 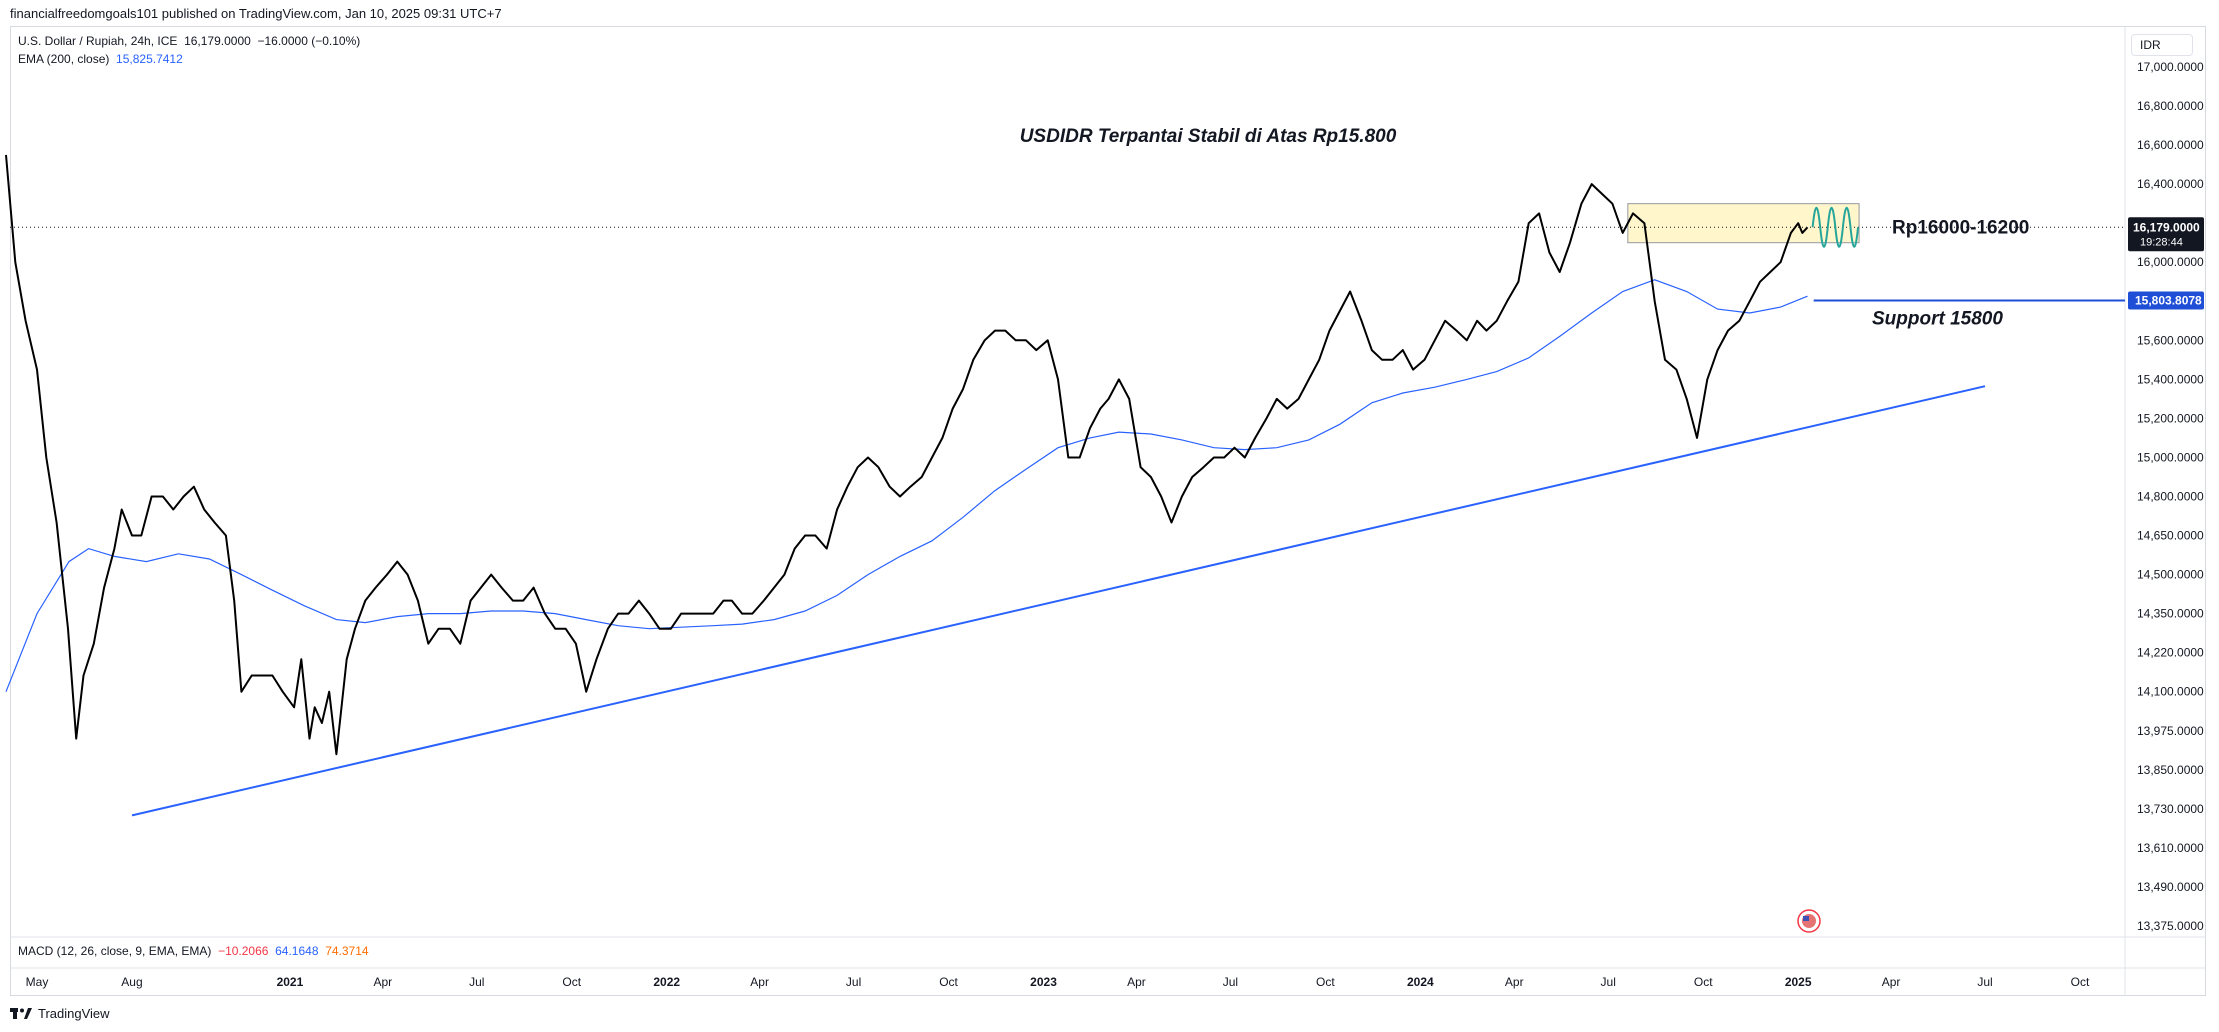 What do you see at coordinates (2162, 45) in the screenshot?
I see `currency-badge: IDR` at bounding box center [2162, 45].